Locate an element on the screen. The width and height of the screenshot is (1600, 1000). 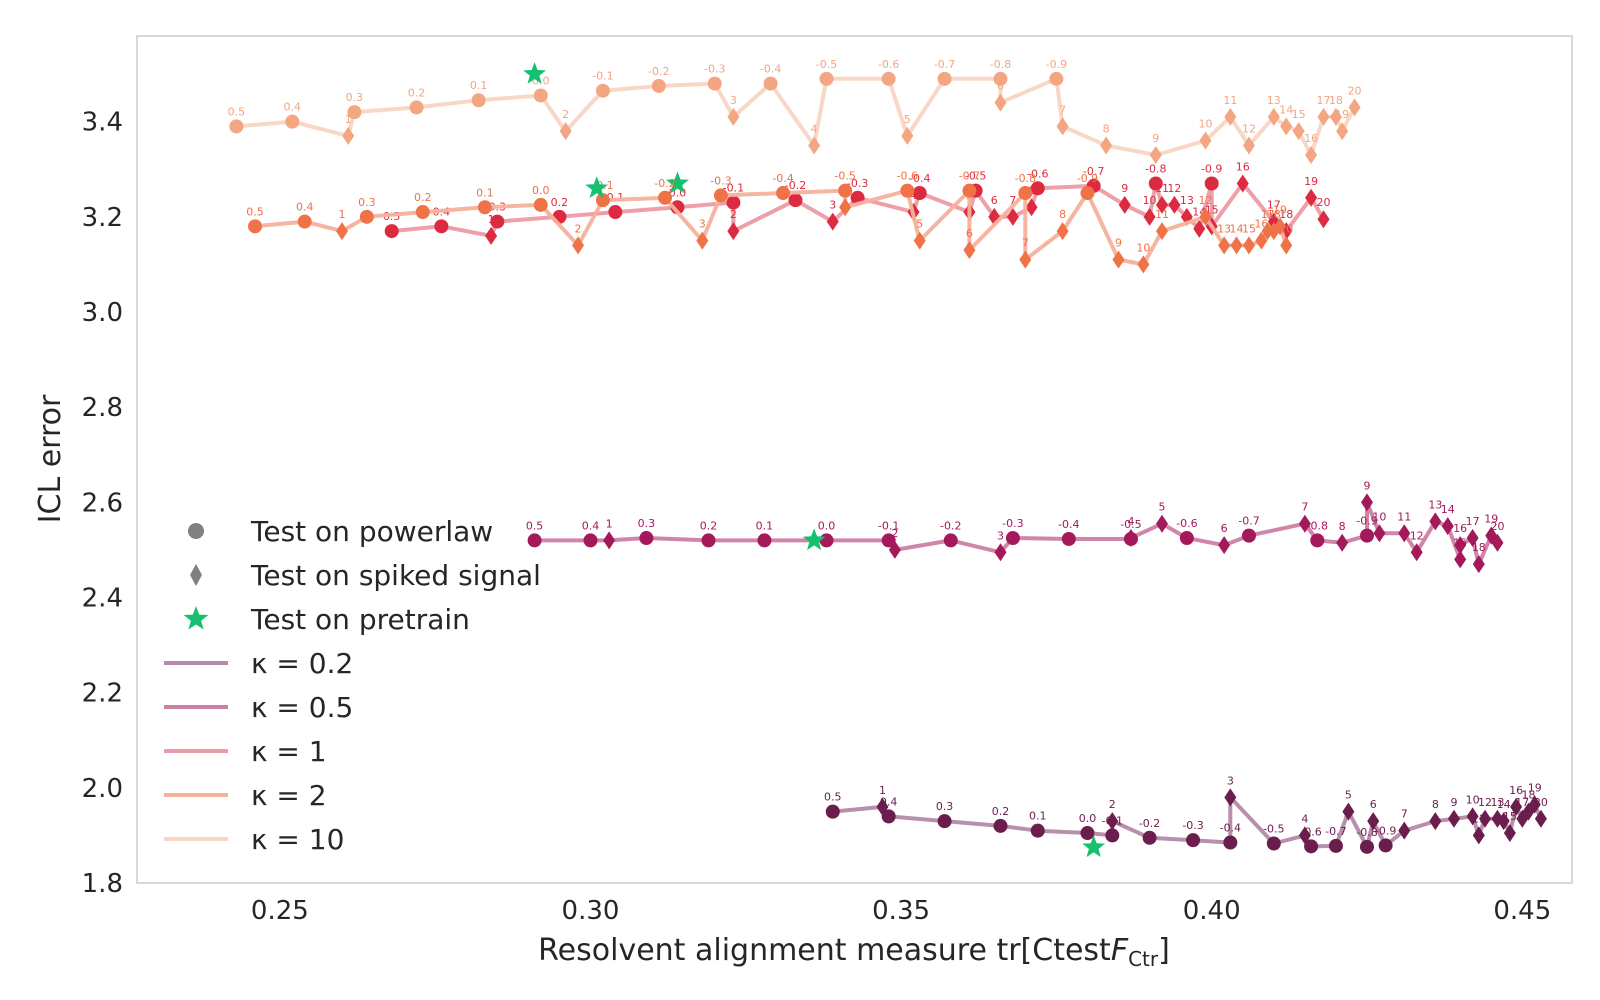
powerlaw-point-label: -0.6 is located at coordinates (888, 64).